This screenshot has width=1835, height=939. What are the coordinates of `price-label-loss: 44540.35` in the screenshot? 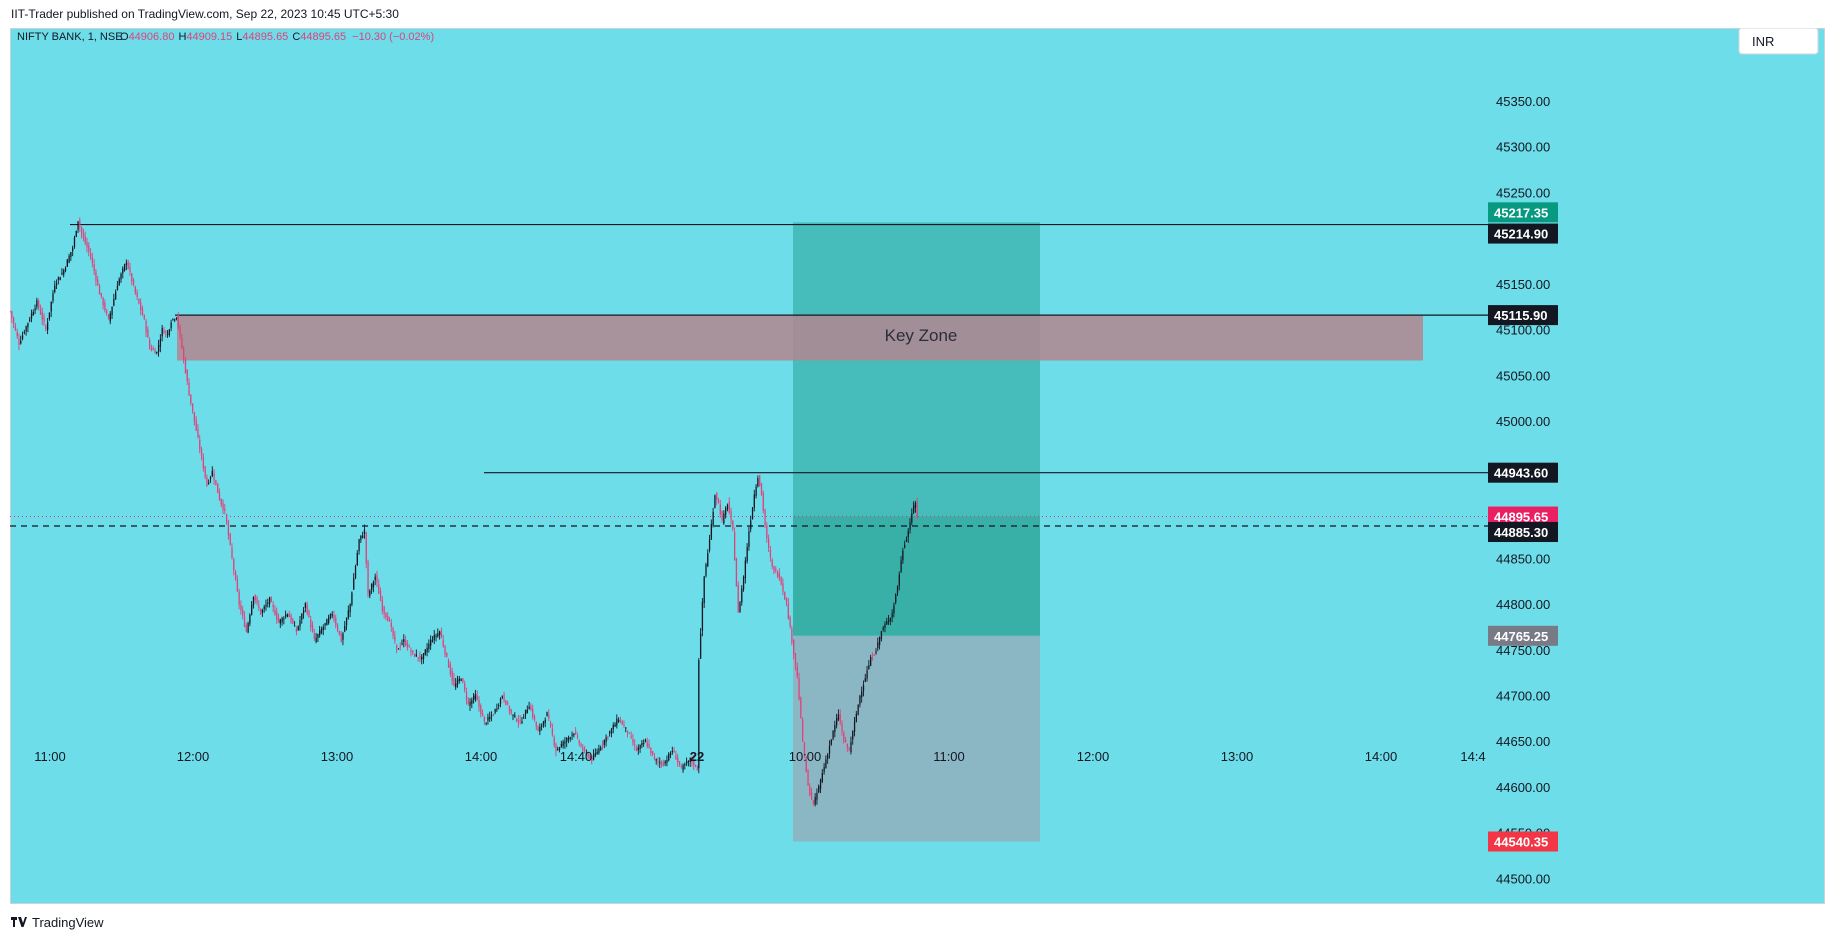 It's located at (1523, 841).